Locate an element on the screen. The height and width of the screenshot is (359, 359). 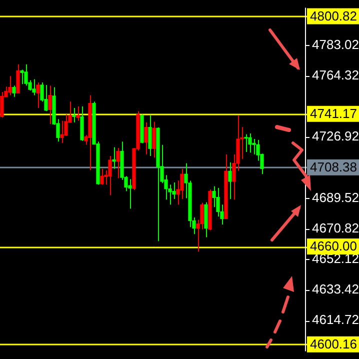
y-tick-label: 4764.32 is located at coordinates (335, 75).